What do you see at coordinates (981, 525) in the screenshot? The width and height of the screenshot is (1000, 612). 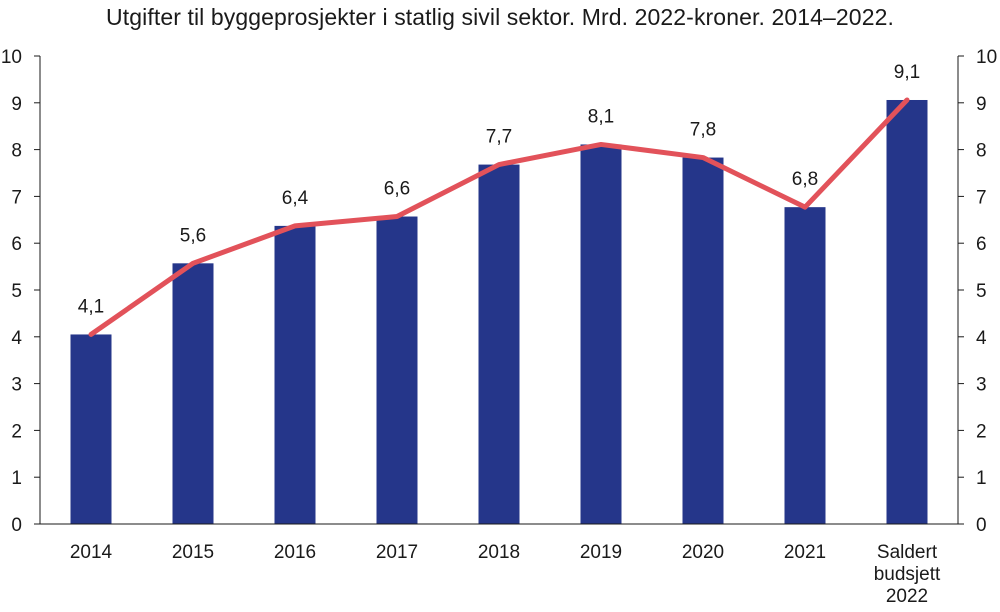 I see `y-tick-label-right: 0` at bounding box center [981, 525].